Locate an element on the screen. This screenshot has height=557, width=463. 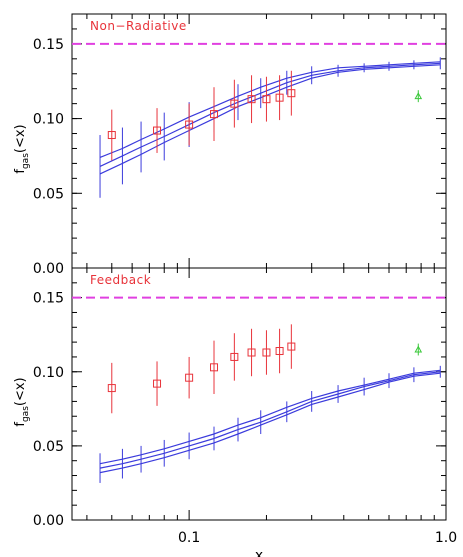
x-axis: 0.1 1.0 x is located at coordinates (317, 543).